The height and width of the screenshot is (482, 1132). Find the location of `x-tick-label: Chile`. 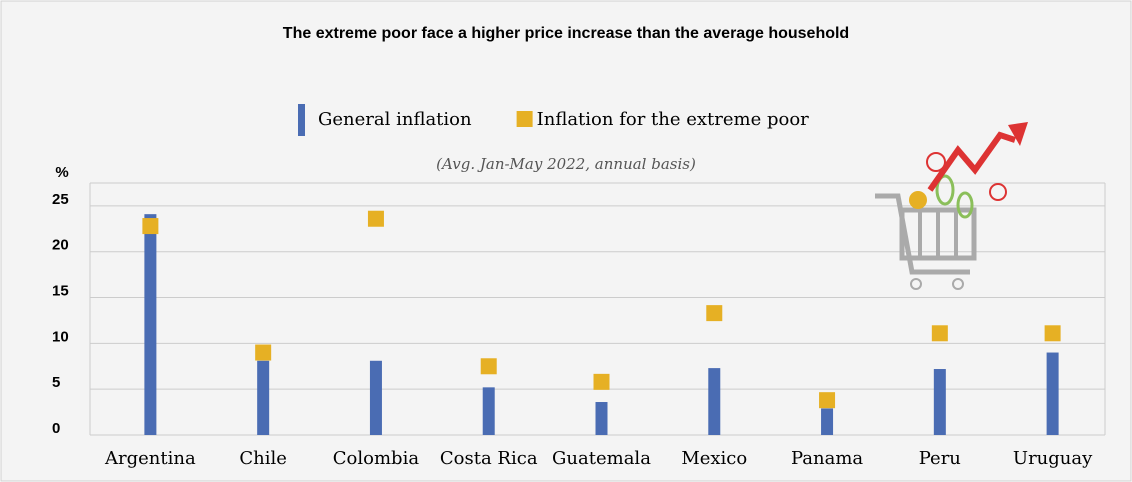

x-tick-label: Chile is located at coordinates (263, 458).